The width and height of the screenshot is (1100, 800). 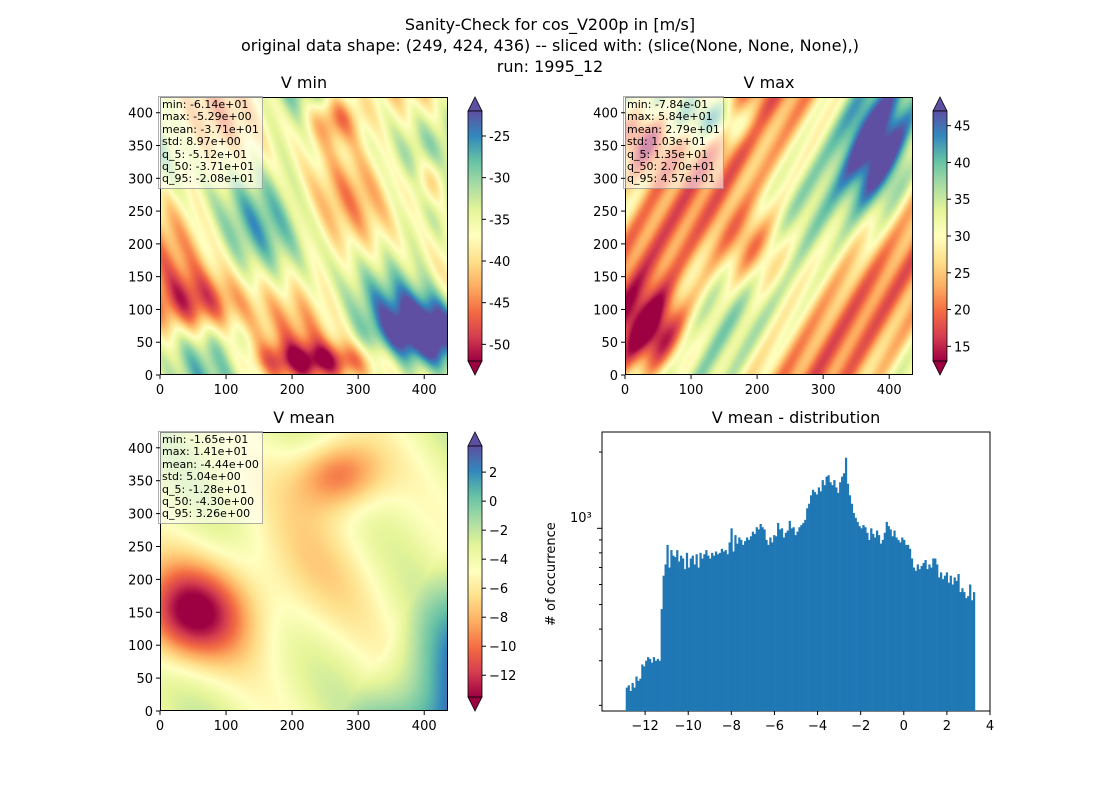 I want to click on colorbar-tick-label: 40, so click(x=962, y=163).